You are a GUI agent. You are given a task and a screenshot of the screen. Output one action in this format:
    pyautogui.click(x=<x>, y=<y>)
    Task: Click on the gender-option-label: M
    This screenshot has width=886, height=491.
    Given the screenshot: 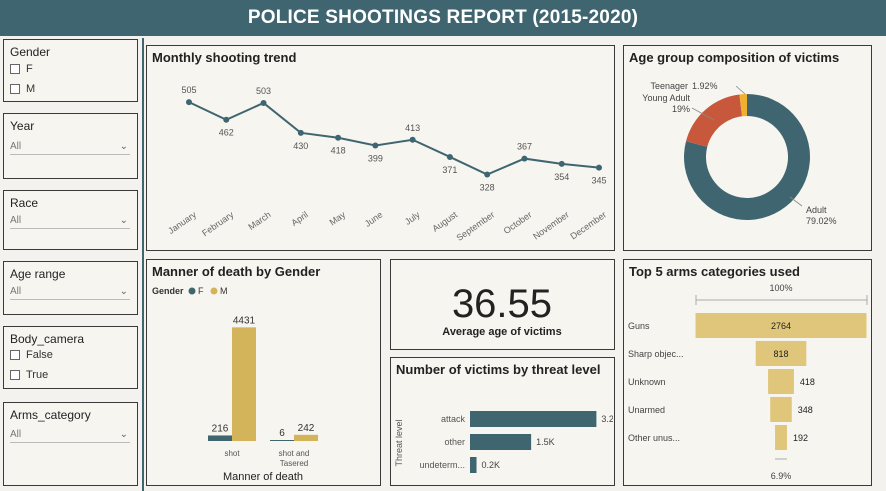 What is the action you would take?
    pyautogui.click(x=31, y=89)
    